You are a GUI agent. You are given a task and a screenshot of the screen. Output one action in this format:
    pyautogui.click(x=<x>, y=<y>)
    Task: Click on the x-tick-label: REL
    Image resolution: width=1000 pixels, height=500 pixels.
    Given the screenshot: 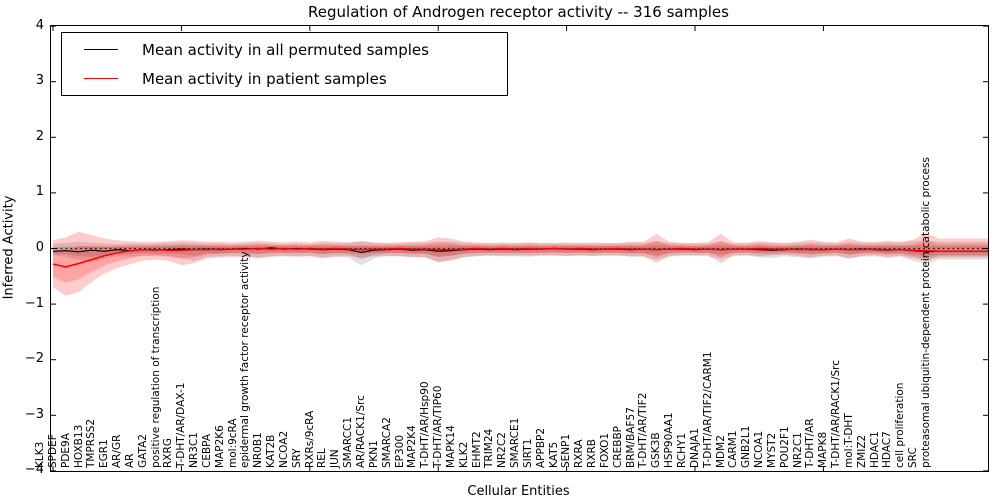 What is the action you would take?
    pyautogui.click(x=322, y=458)
    